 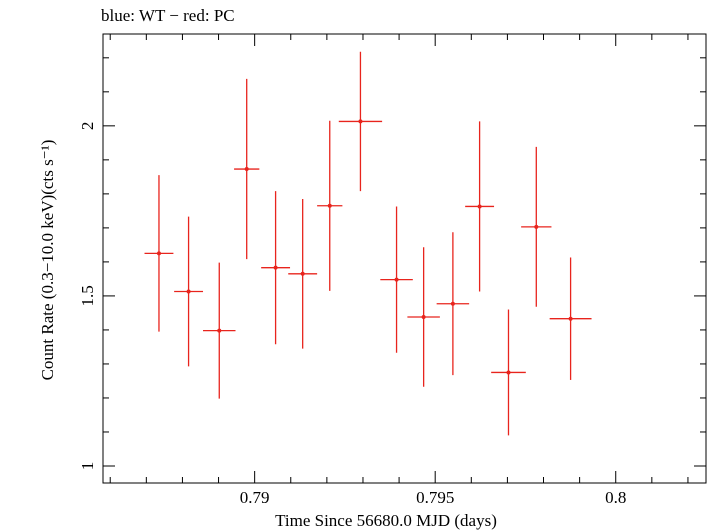 What do you see at coordinates (47, 260) in the screenshot?
I see `y-axis-label: Count Rate (0.3−10.0 keV)(cts s⁻¹)` at bounding box center [47, 260].